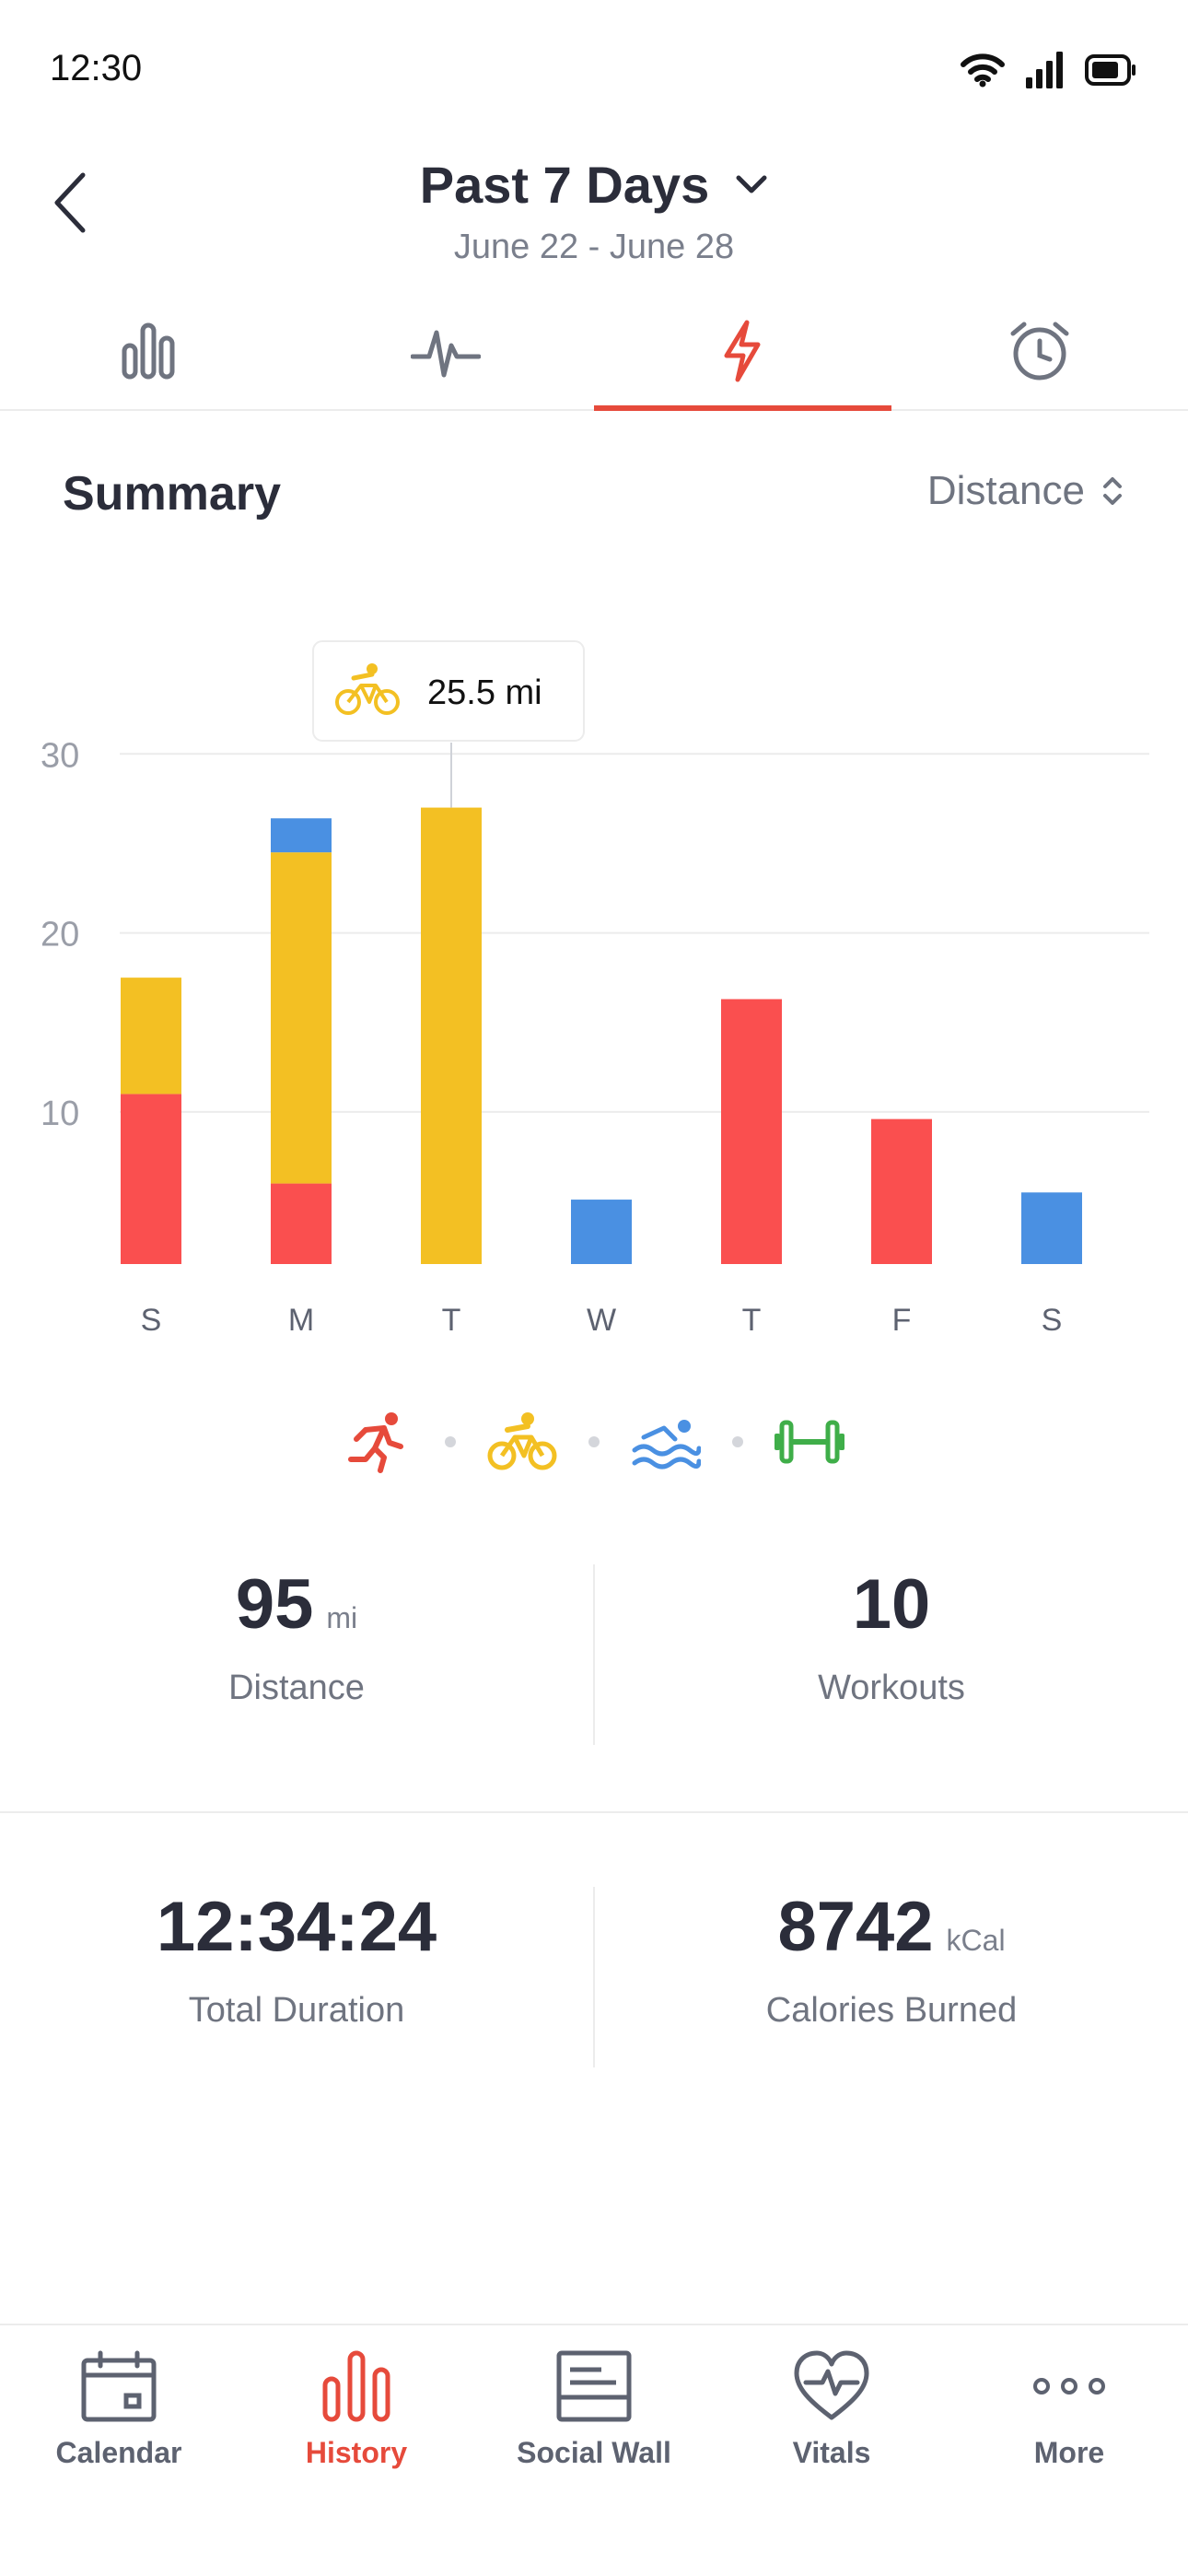  I want to click on stat-workouts: 10 Workouts, so click(890, 1654).